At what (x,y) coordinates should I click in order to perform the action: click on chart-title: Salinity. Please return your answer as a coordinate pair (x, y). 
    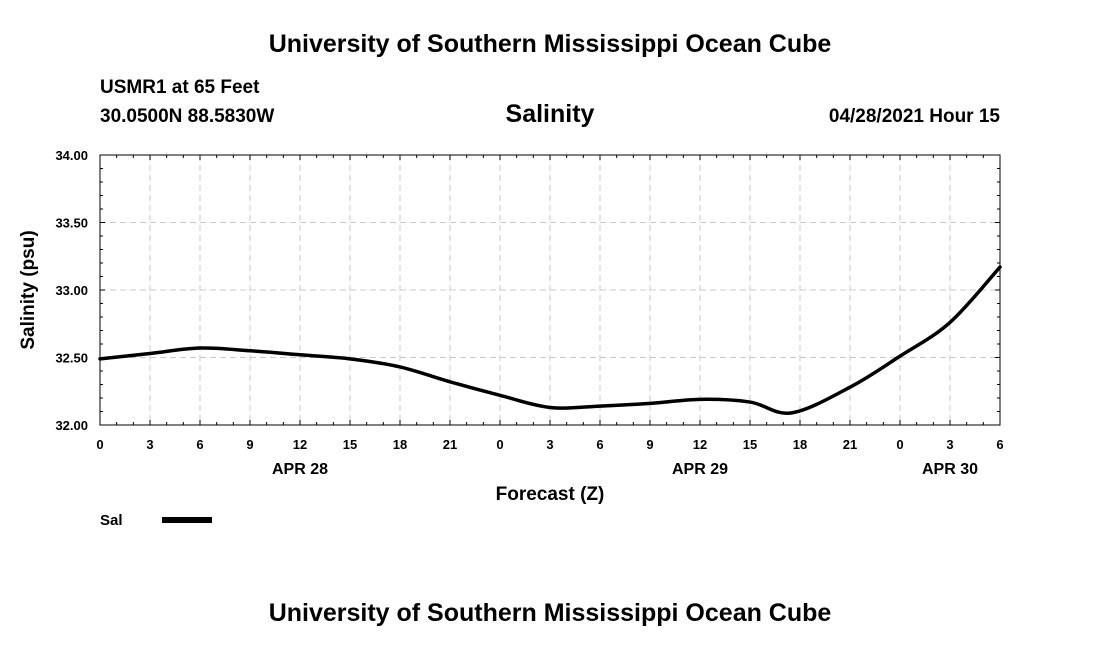
    Looking at the image, I should click on (550, 114).